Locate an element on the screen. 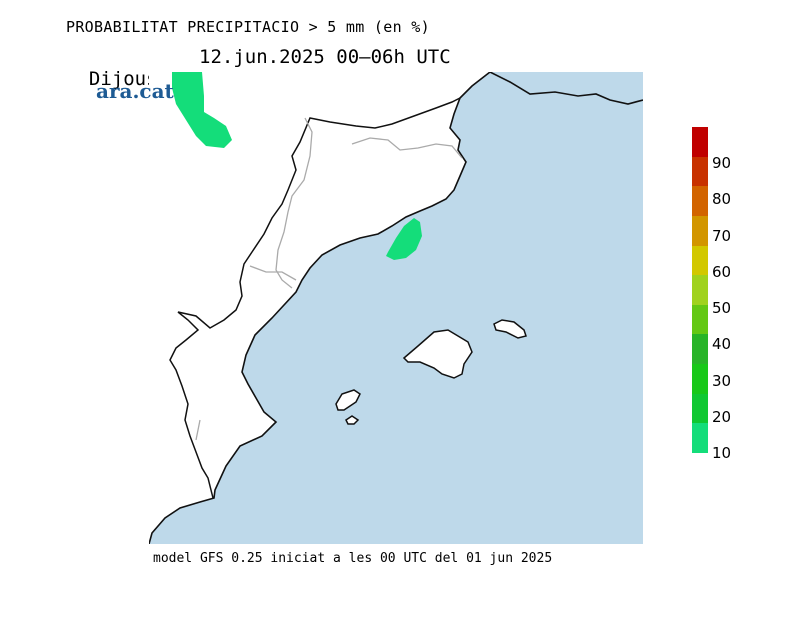 The width and height of the screenshot is (800, 617). legend-label: 40 is located at coordinates (722, 344).